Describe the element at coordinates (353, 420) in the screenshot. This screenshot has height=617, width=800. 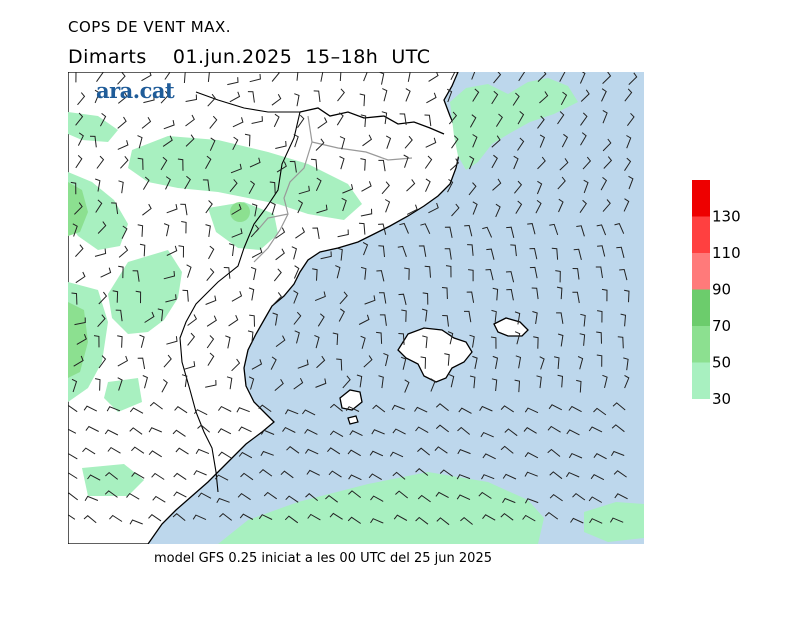
I see `island-formentera` at that location.